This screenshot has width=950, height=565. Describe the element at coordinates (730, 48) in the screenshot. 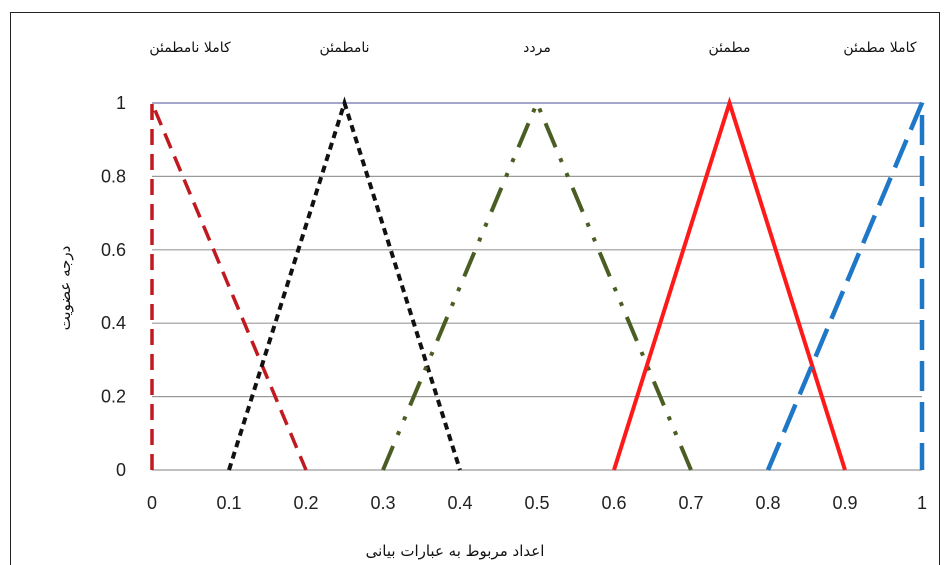

I see `term-label-4: مطمئن` at that location.